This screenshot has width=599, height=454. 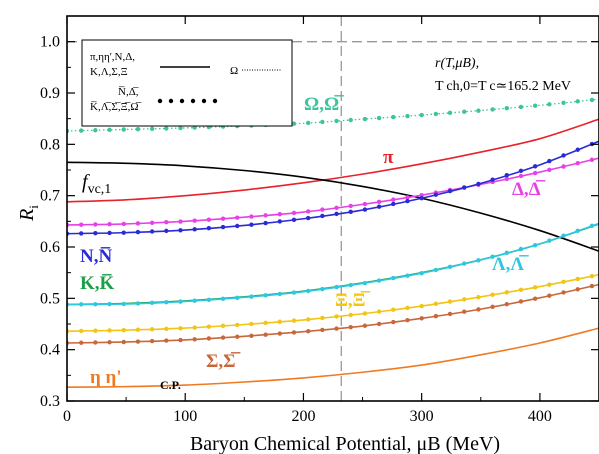 I want to click on legend-dot, so click(x=171, y=101).